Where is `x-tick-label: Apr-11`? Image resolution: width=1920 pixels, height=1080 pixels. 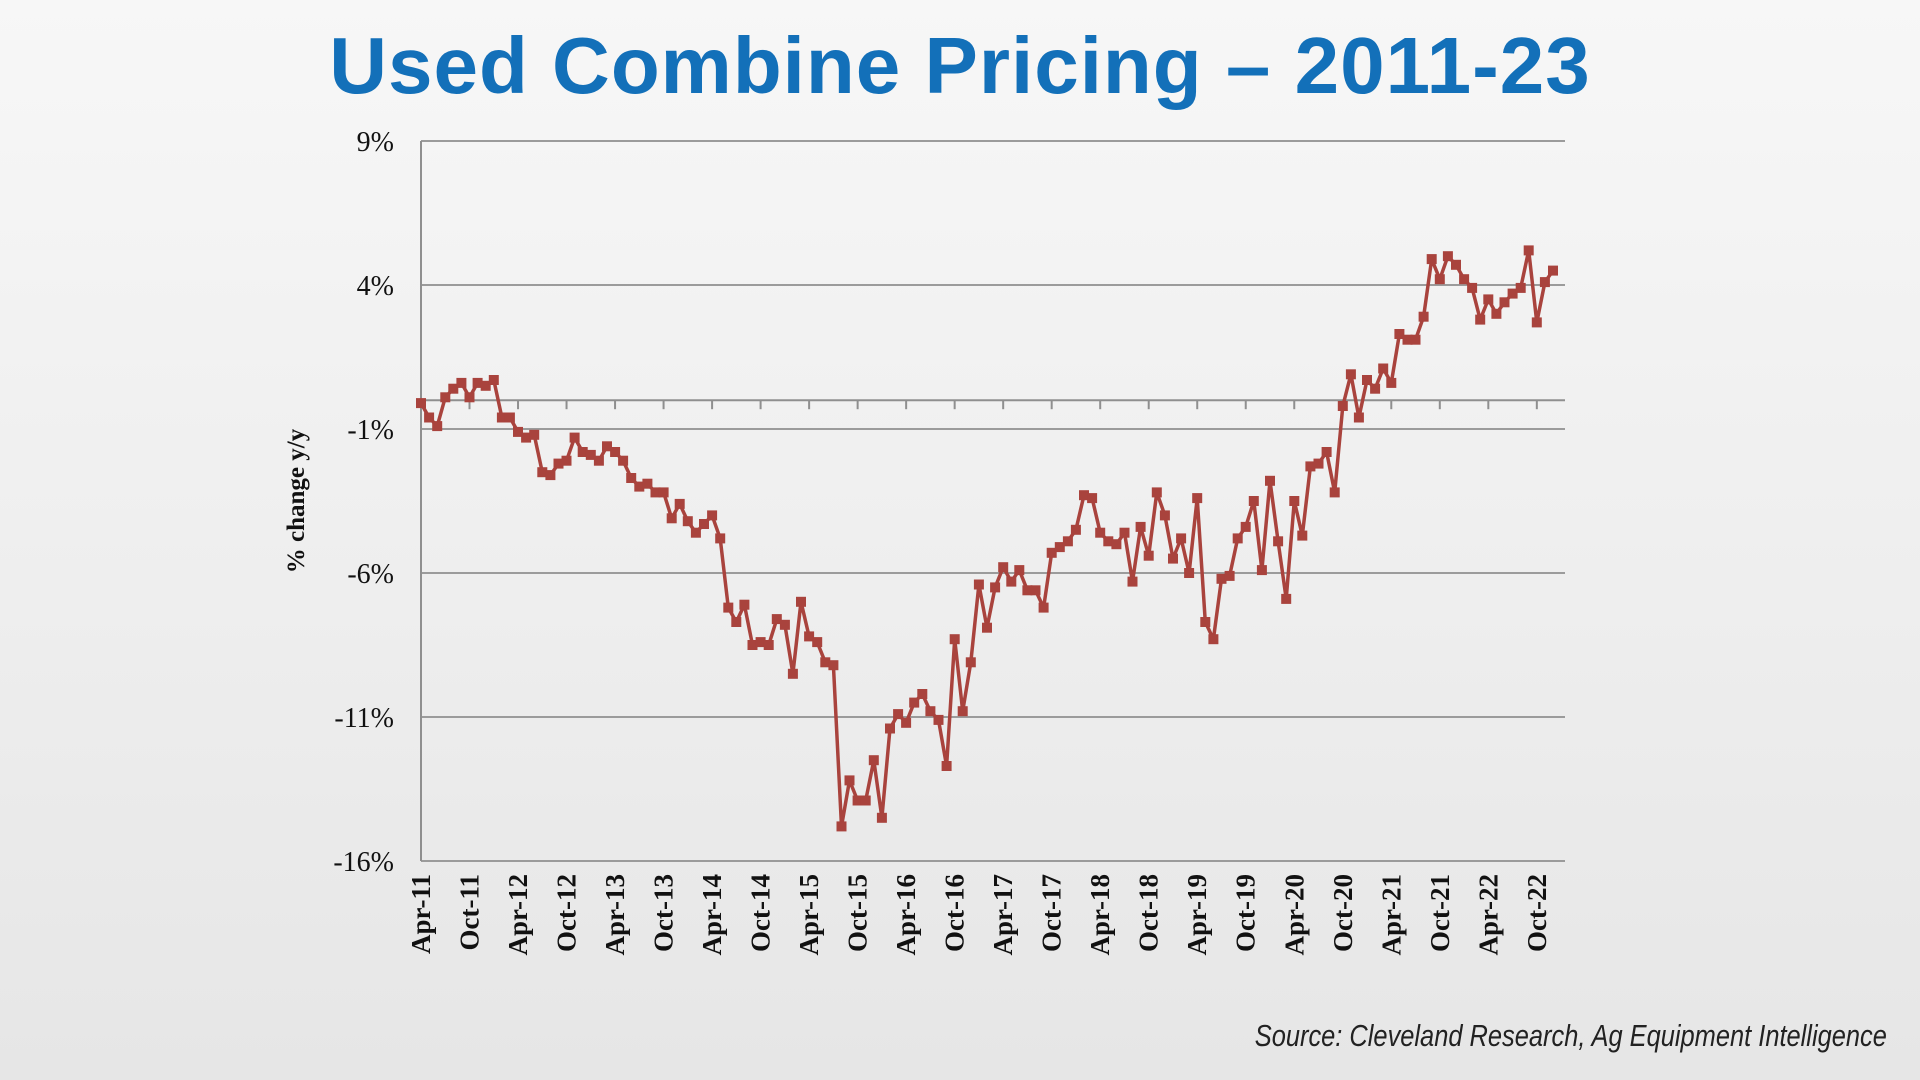
x-tick-label: Apr-11 is located at coordinates (421, 914).